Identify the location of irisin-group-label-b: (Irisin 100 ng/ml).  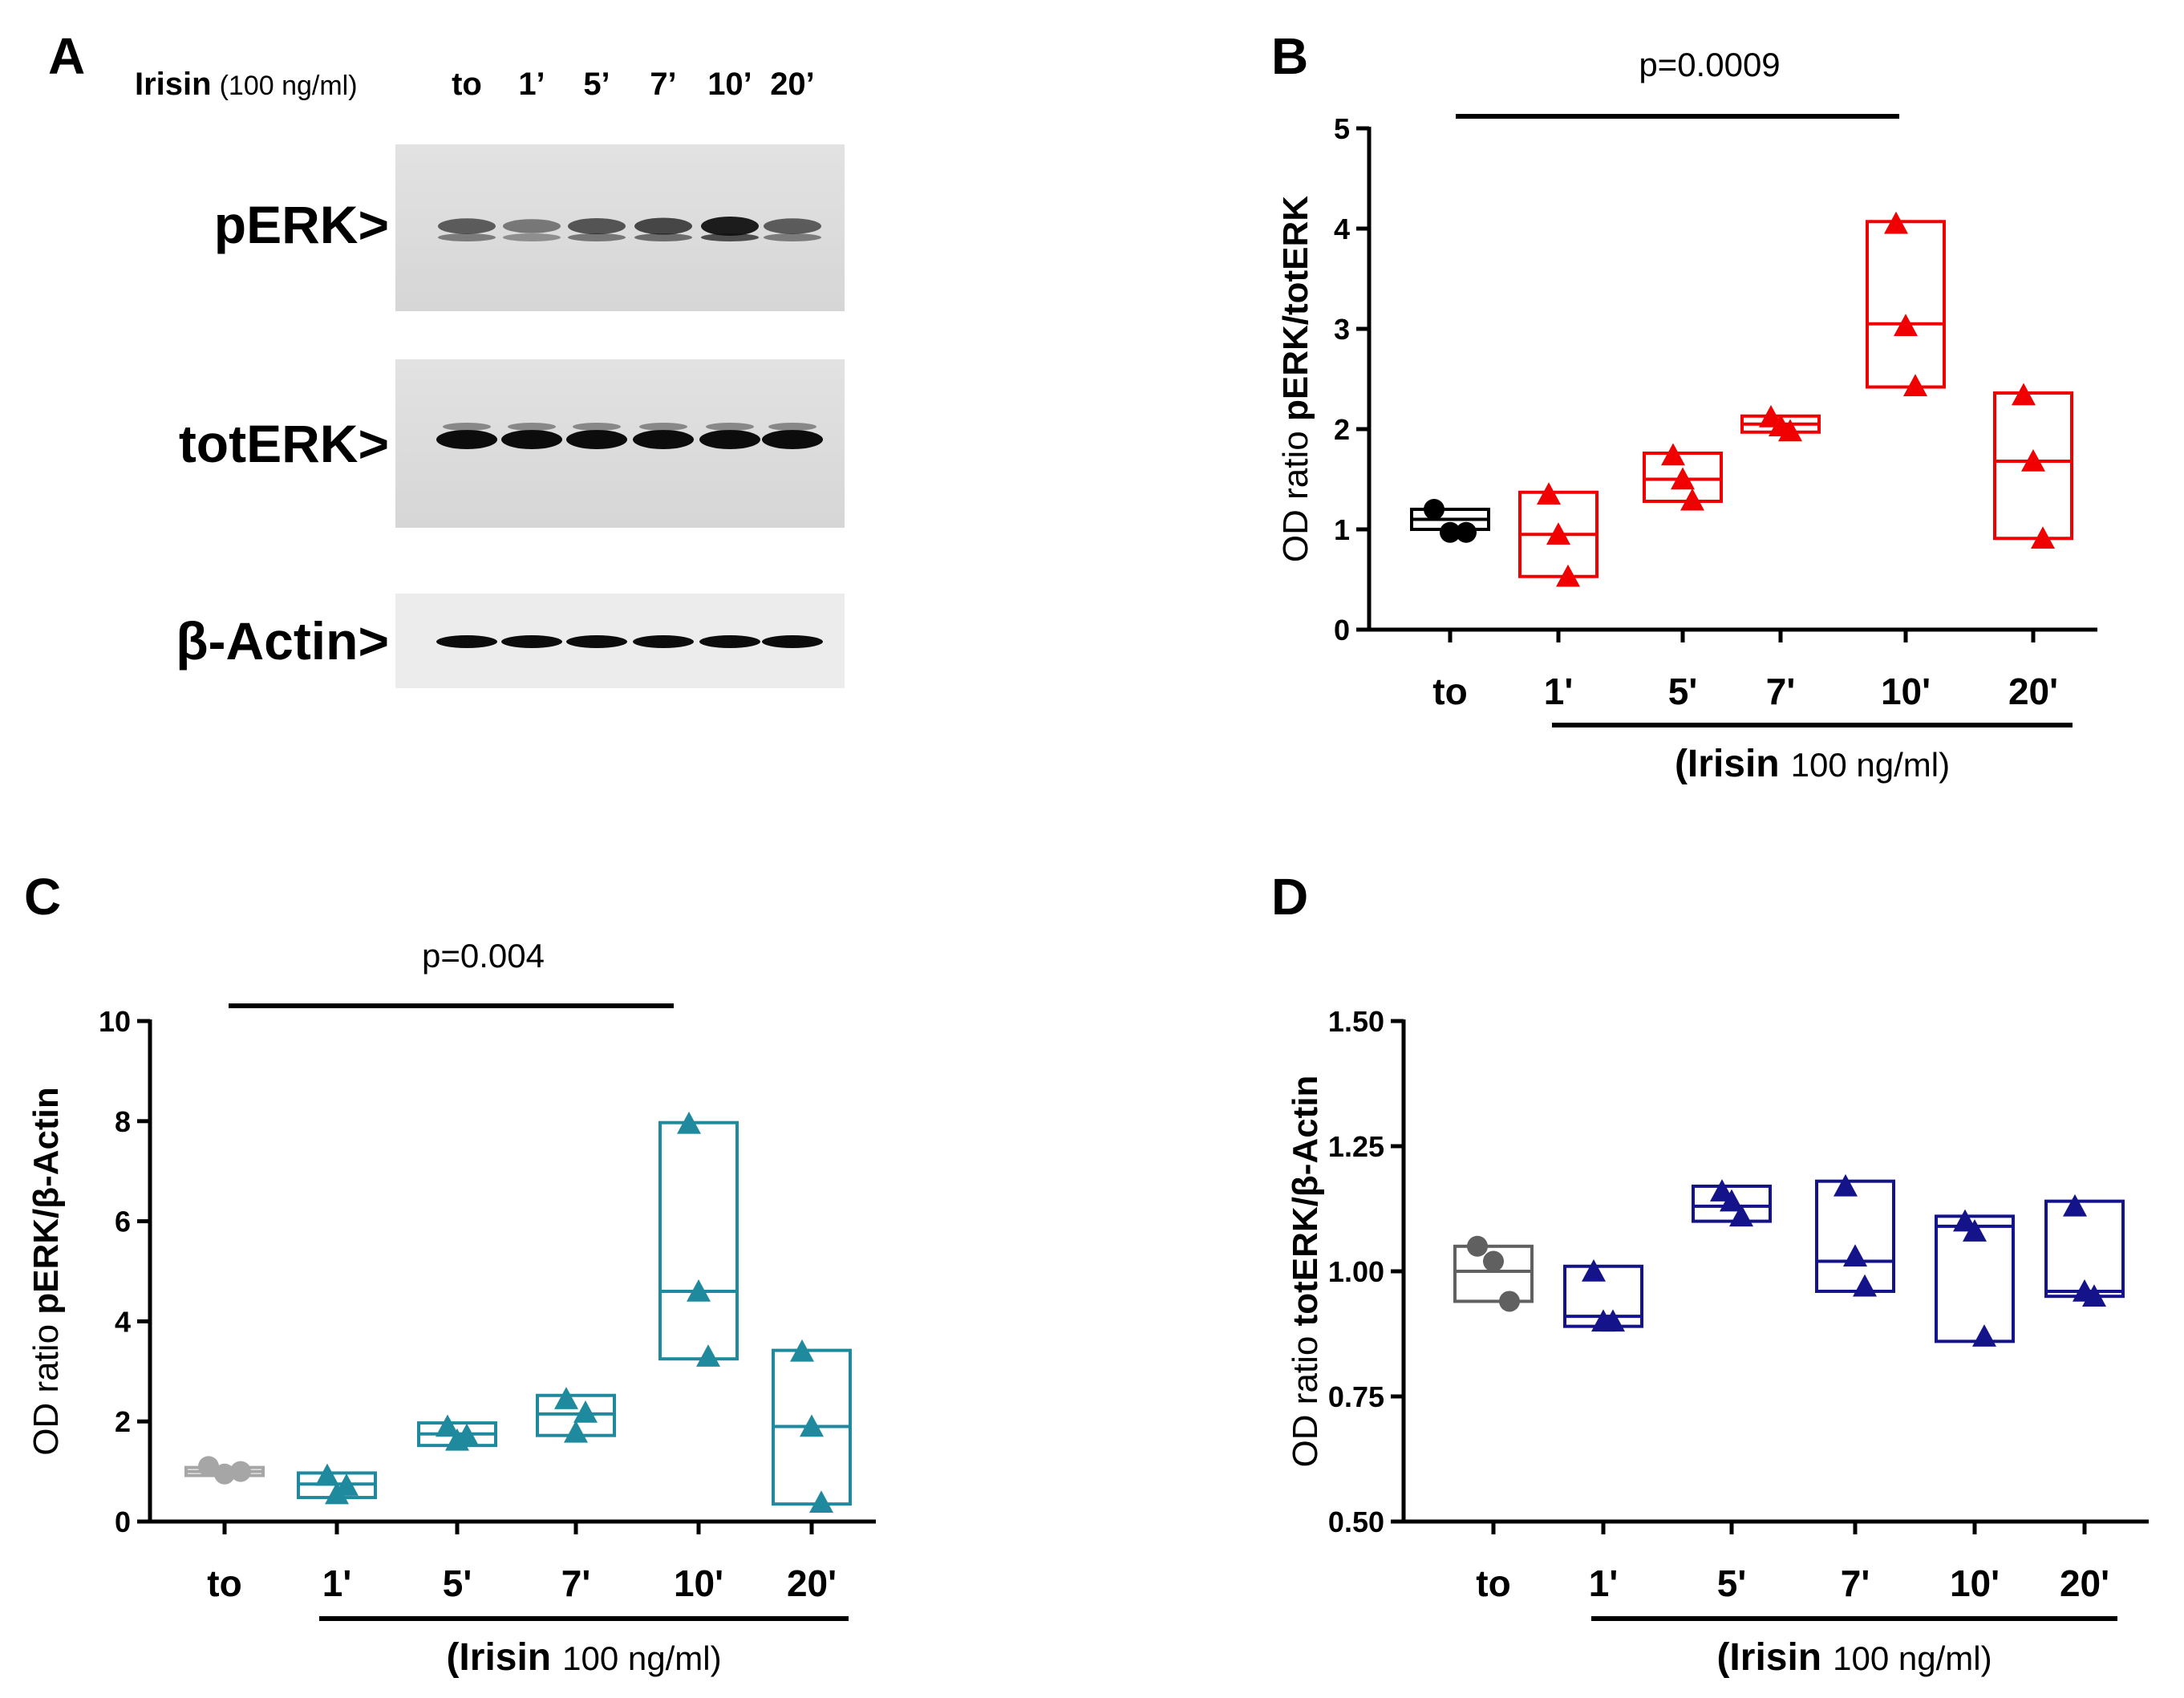
(1812, 764).